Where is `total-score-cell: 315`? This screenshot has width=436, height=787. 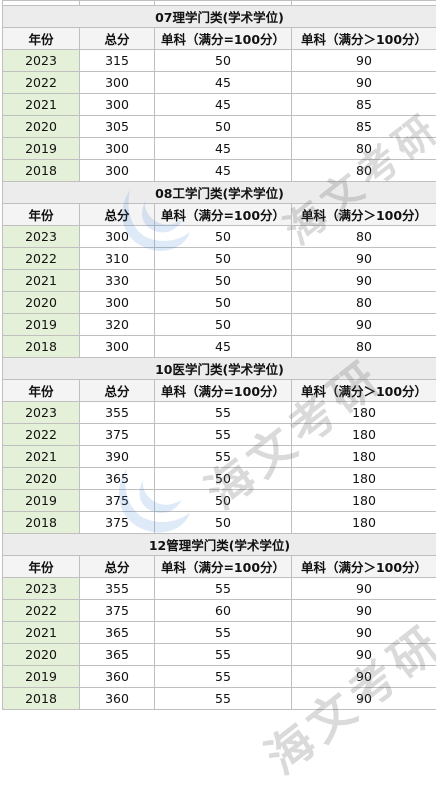
total-score-cell: 315 is located at coordinates (117, 61).